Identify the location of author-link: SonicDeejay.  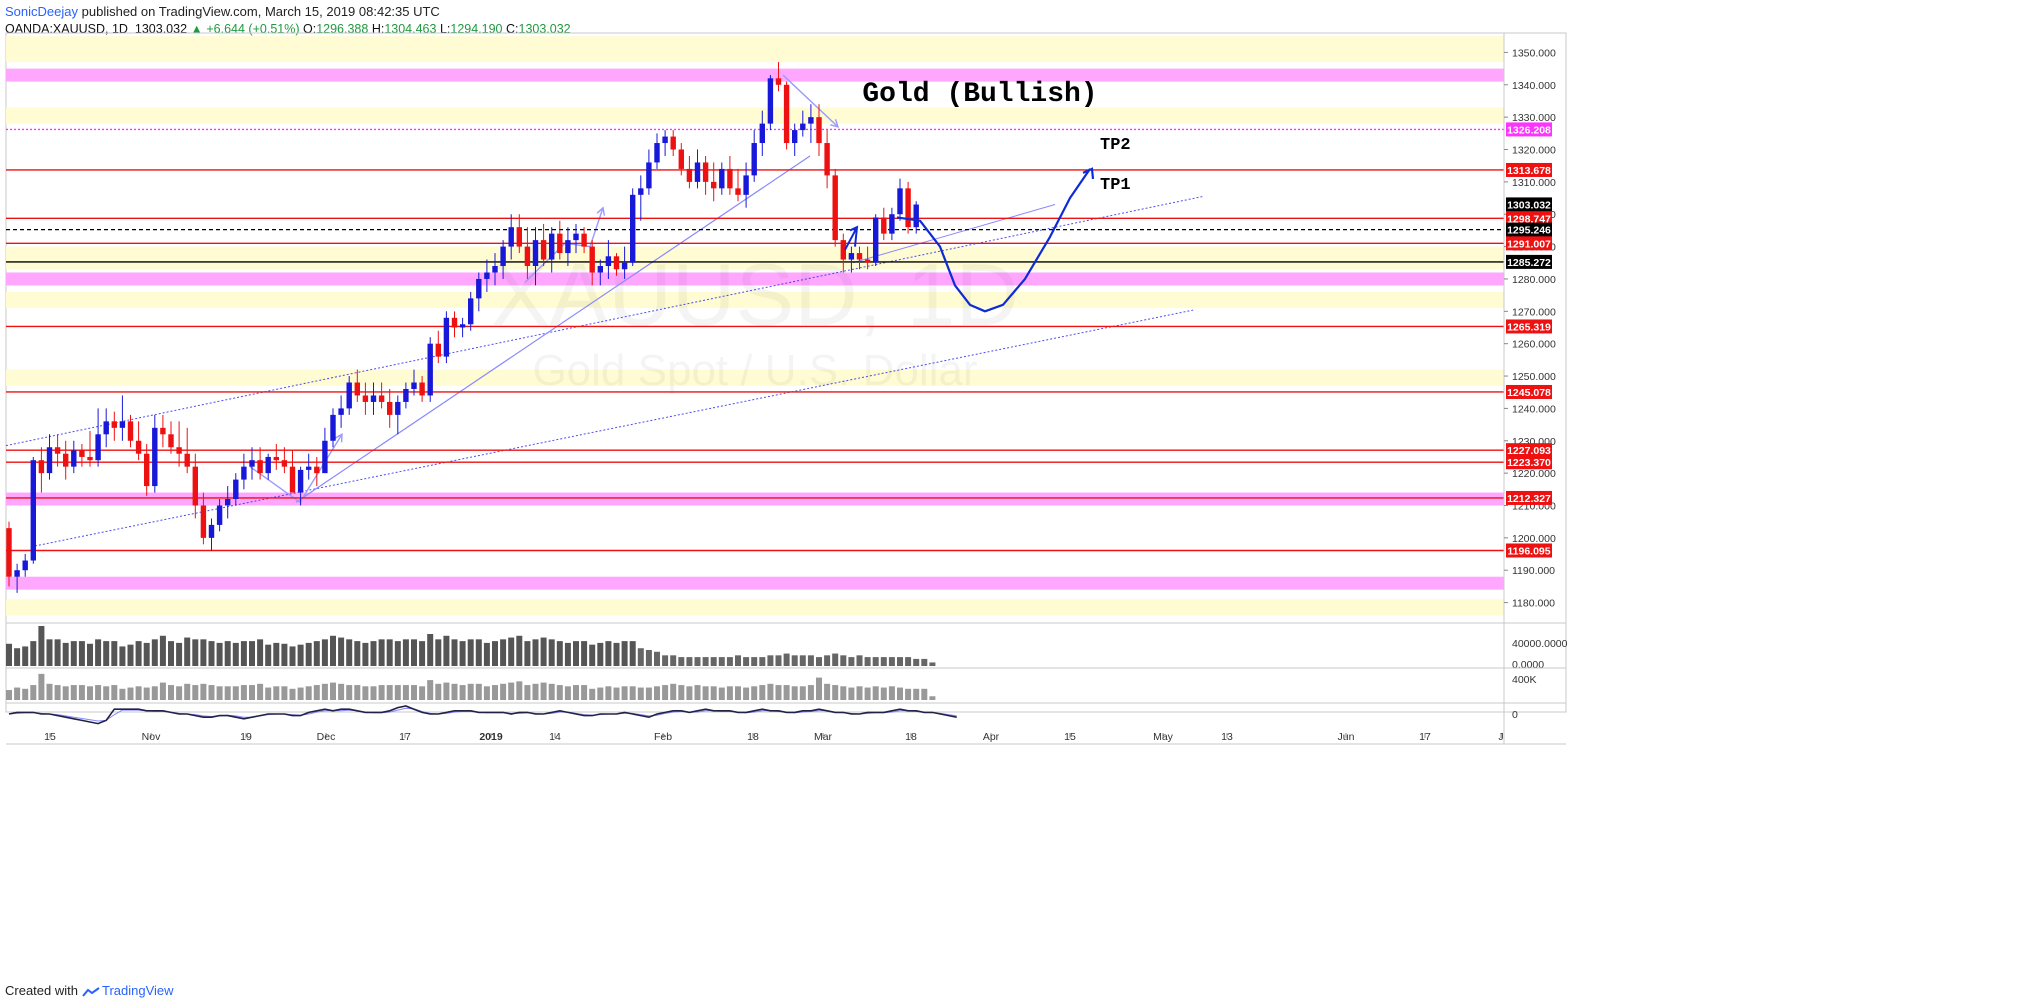
(41, 11).